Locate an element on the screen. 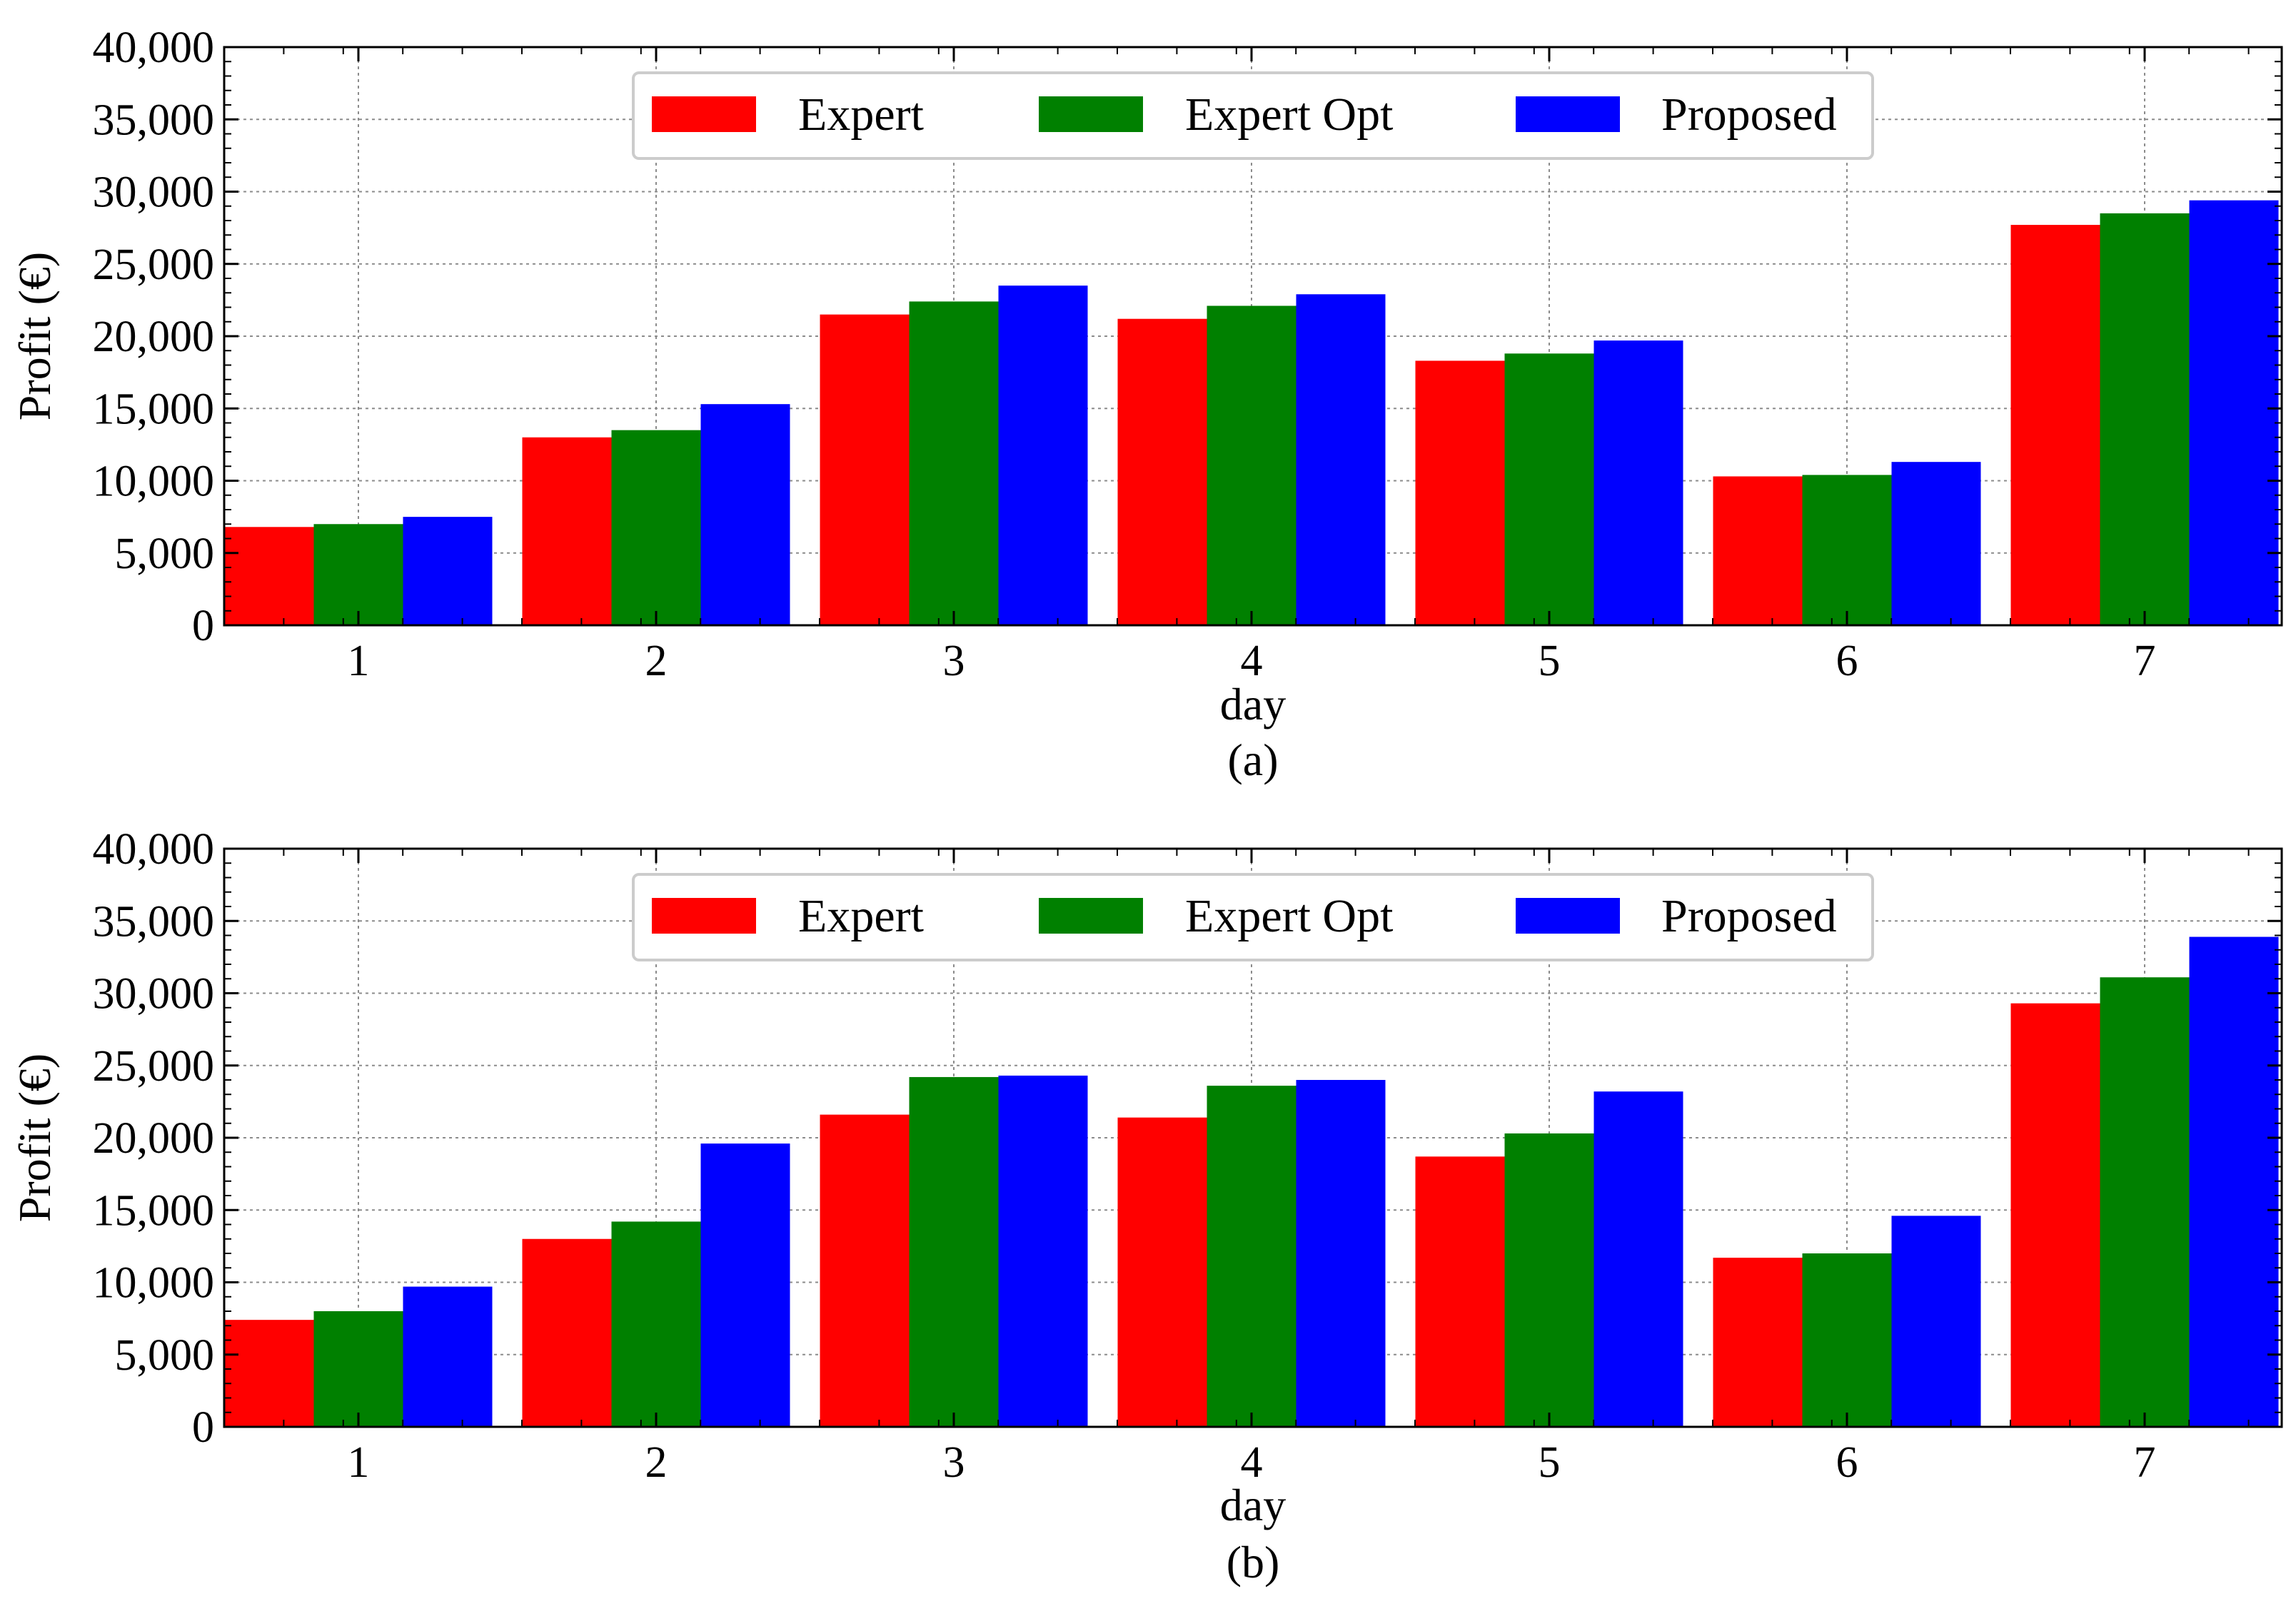 The width and height of the screenshot is (2296, 1606). panel-caption: (a) is located at coordinates (1253, 759).